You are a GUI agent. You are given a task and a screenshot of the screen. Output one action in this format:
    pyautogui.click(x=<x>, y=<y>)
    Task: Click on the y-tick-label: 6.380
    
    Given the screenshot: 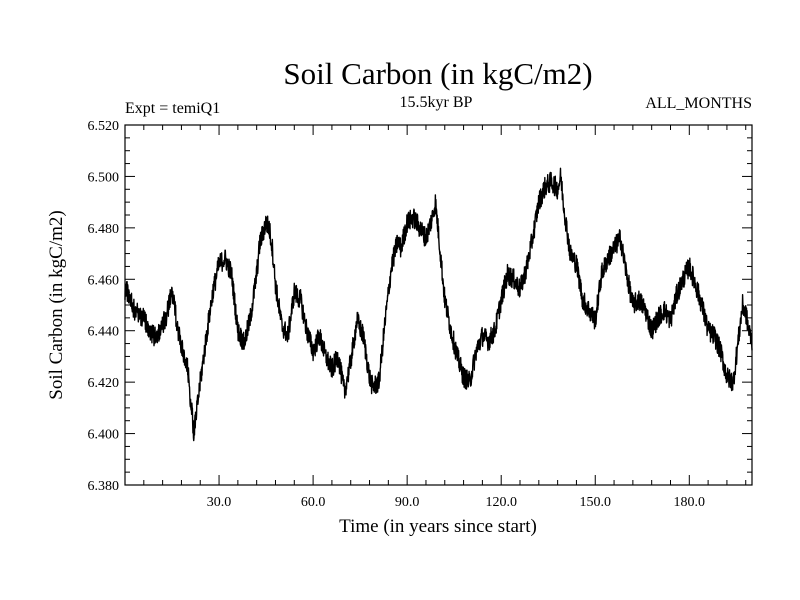 What is the action you would take?
    pyautogui.click(x=104, y=486)
    